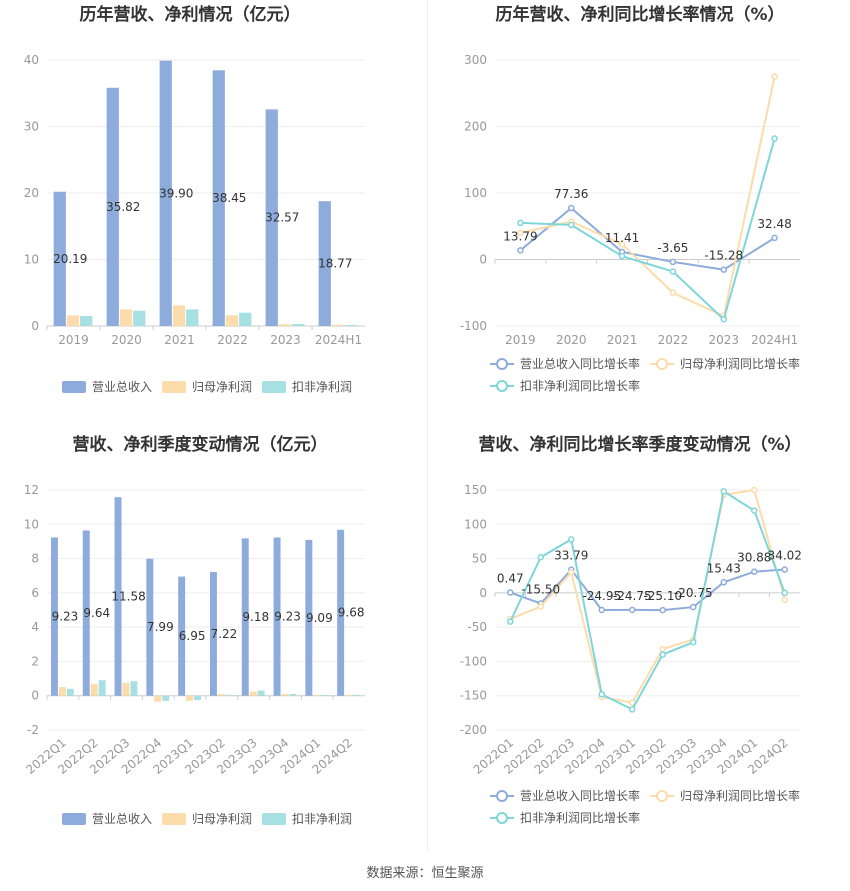 This screenshot has width=850, height=891. What do you see at coordinates (33, 730) in the screenshot?
I see `y-tick-label: -2` at bounding box center [33, 730].